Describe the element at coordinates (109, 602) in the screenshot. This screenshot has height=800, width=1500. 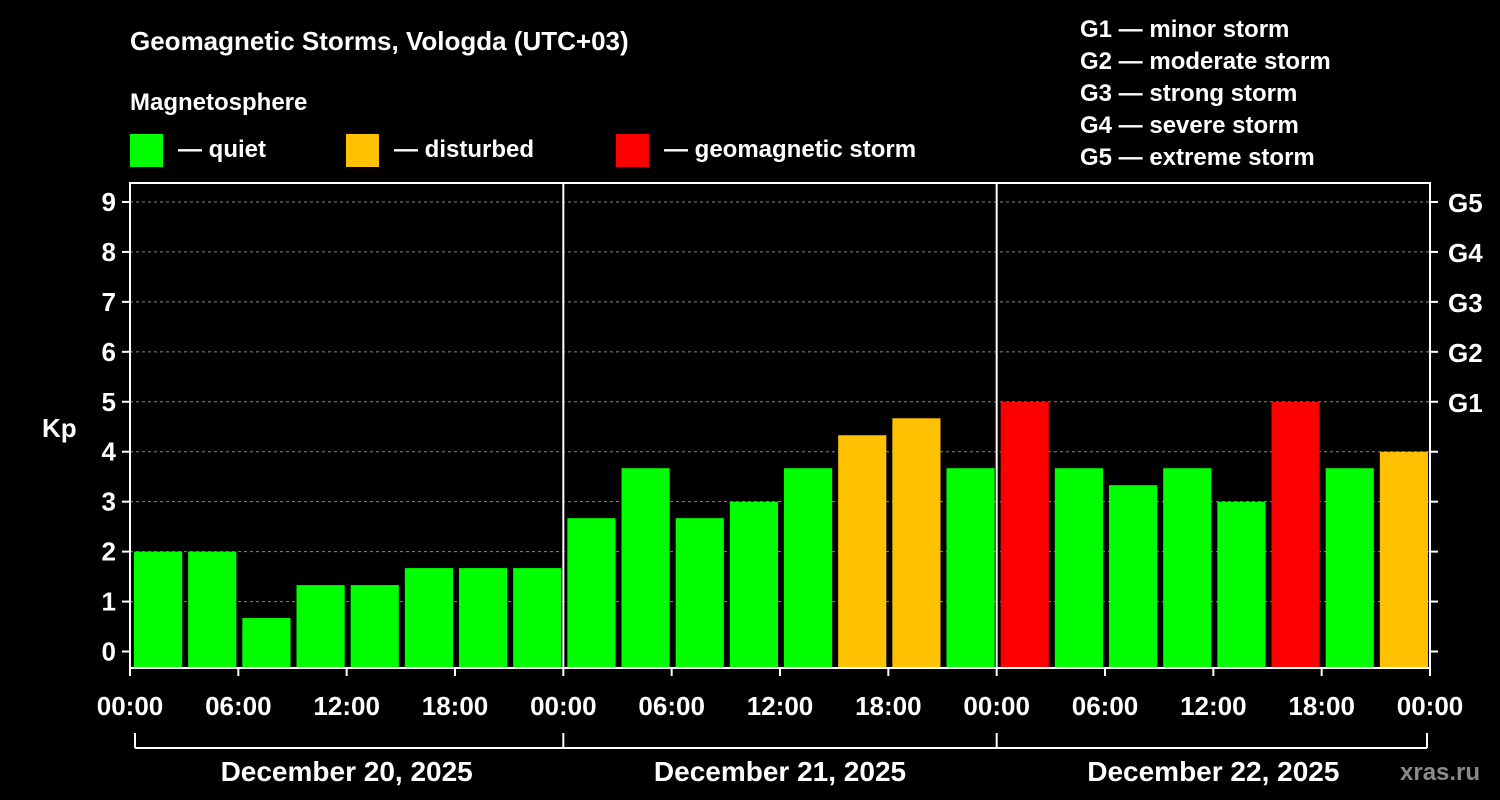
I see `y-tick-label: 1` at that location.